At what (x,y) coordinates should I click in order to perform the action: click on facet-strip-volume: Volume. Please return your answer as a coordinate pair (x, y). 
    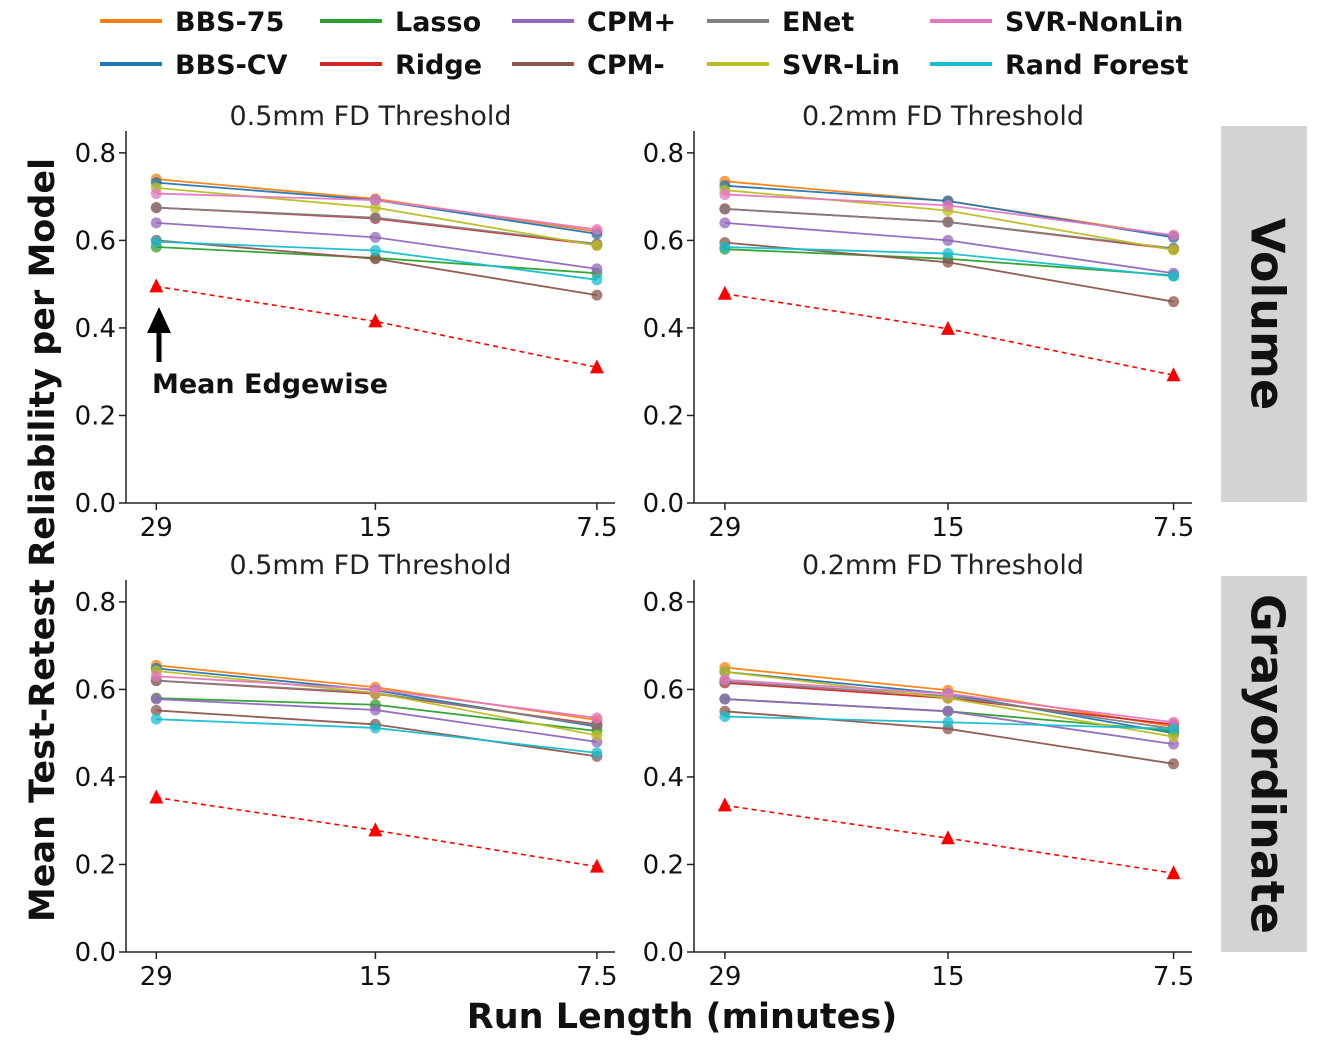
    Looking at the image, I should click on (1264, 314).